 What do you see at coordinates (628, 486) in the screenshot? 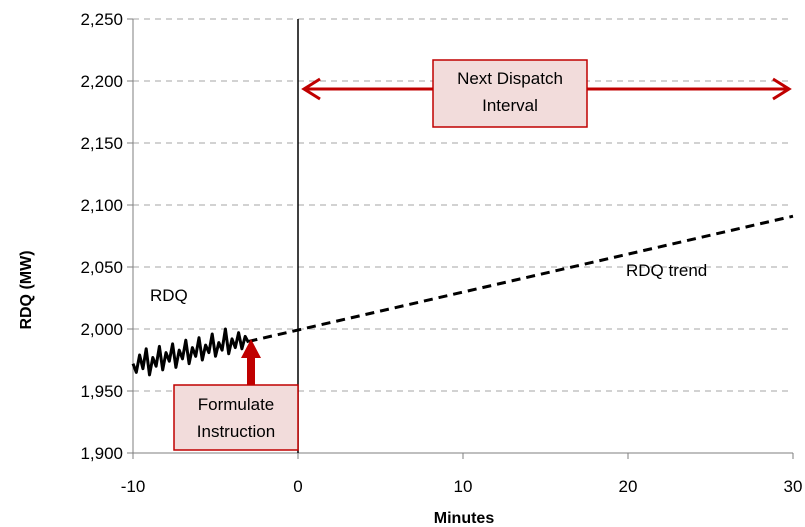
I see `x-tick-label: 20` at bounding box center [628, 486].